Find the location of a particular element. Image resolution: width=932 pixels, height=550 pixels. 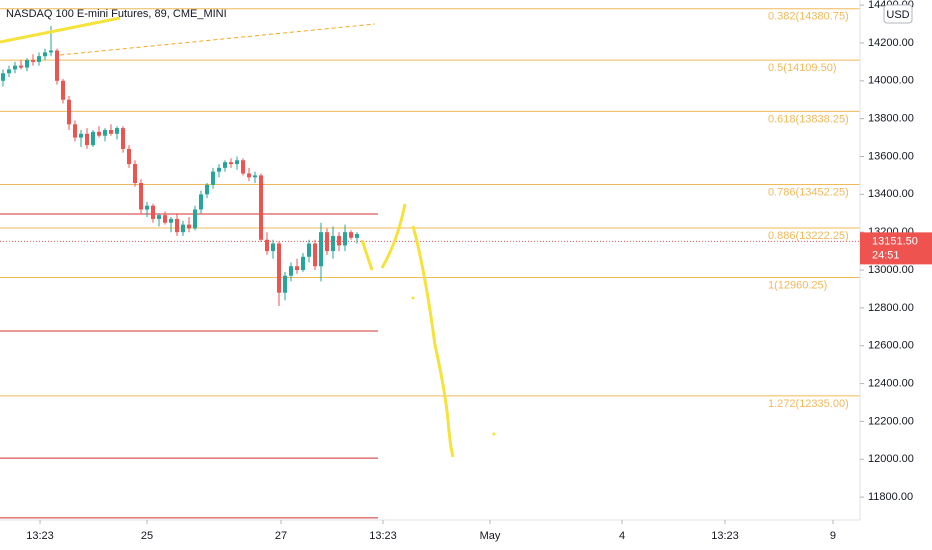

fib-label: 0.886(13222.25) is located at coordinates (808, 236).